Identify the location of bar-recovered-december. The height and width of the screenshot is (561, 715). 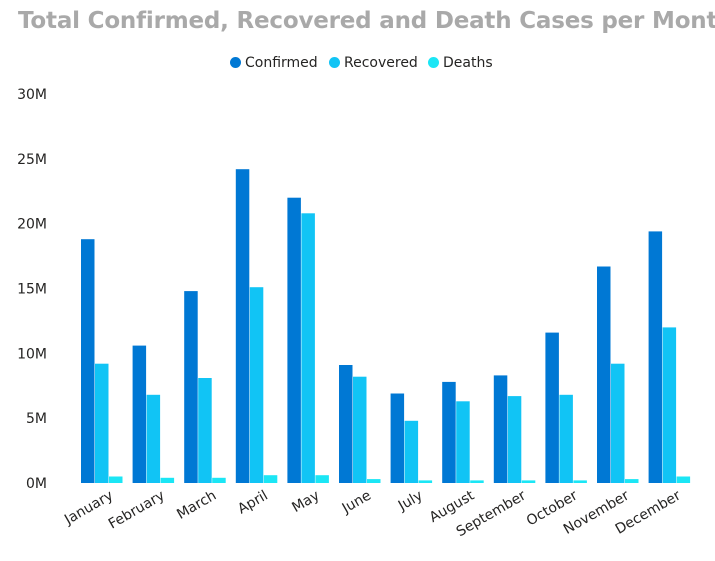
(669, 405).